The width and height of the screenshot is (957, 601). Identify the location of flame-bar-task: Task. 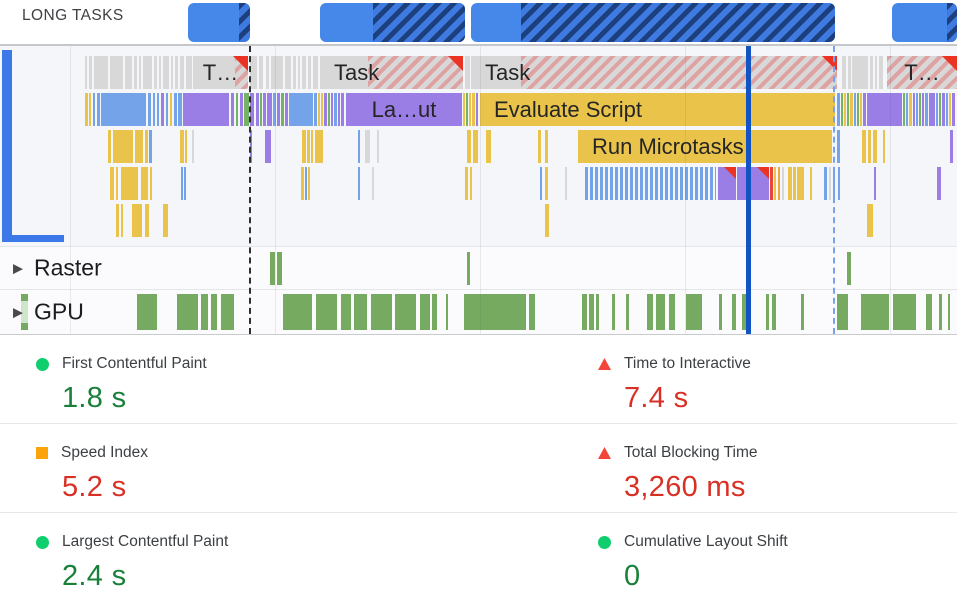
(654, 72).